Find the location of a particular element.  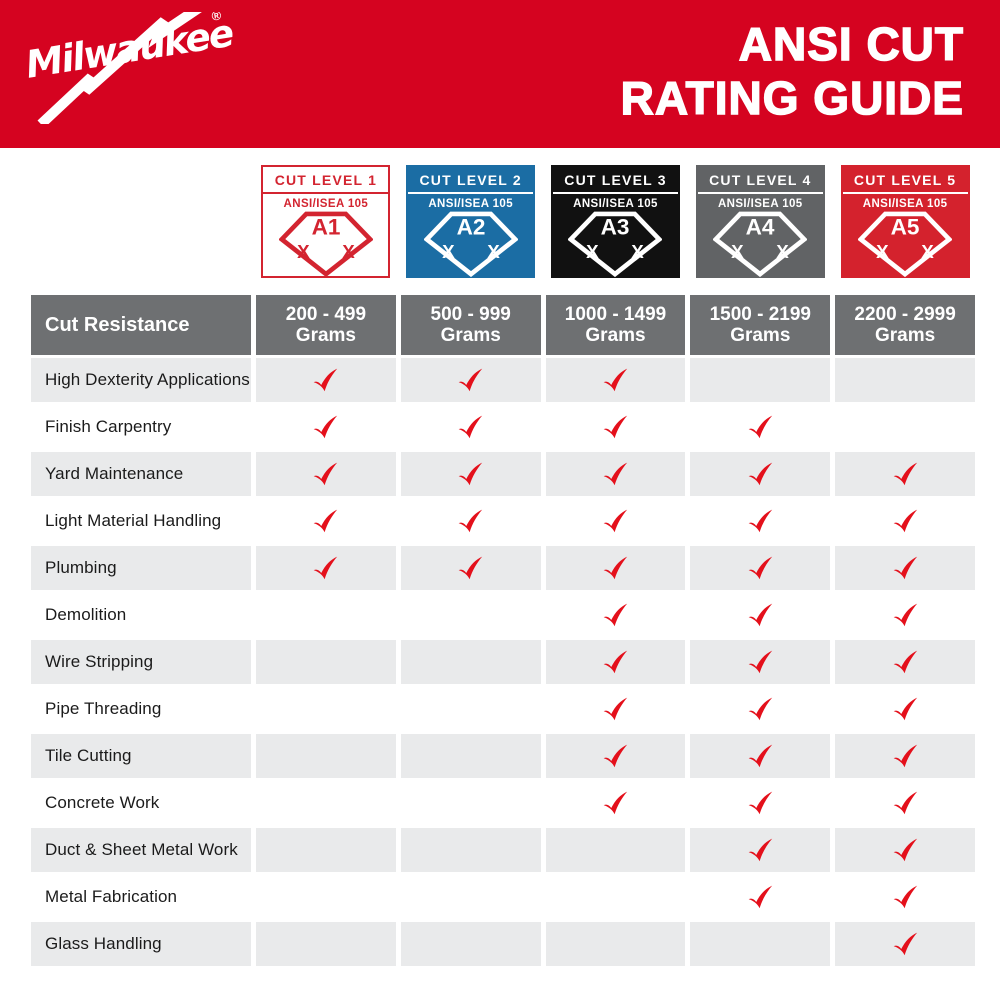

badge-title: CUT LEVEL 3 is located at coordinates (615, 180).